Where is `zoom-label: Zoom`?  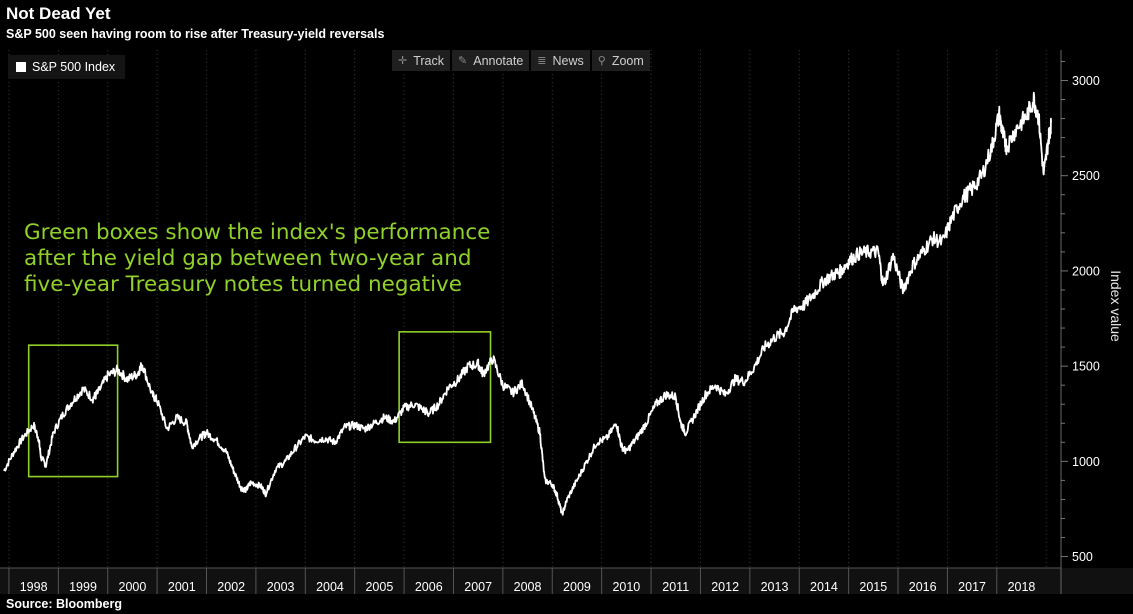 zoom-label: Zoom is located at coordinates (627, 60).